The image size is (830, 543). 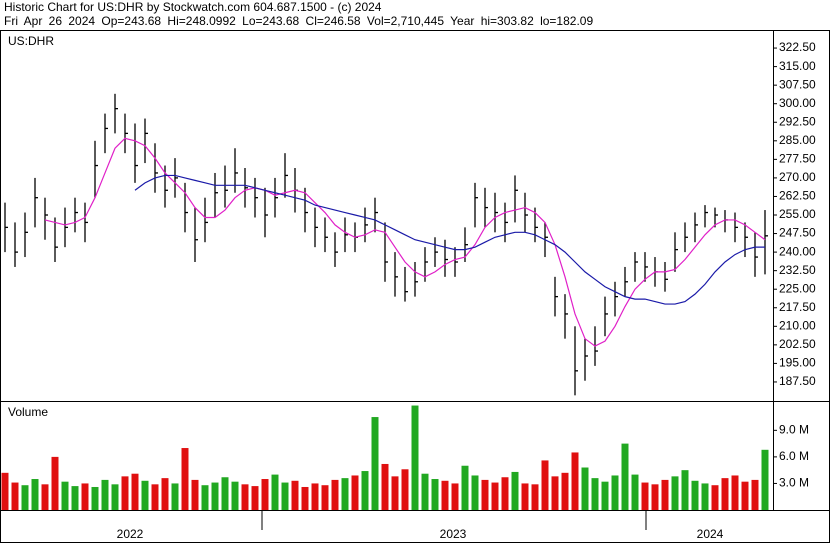 What do you see at coordinates (797, 251) in the screenshot?
I see `y-tick-label: 240.00` at bounding box center [797, 251].